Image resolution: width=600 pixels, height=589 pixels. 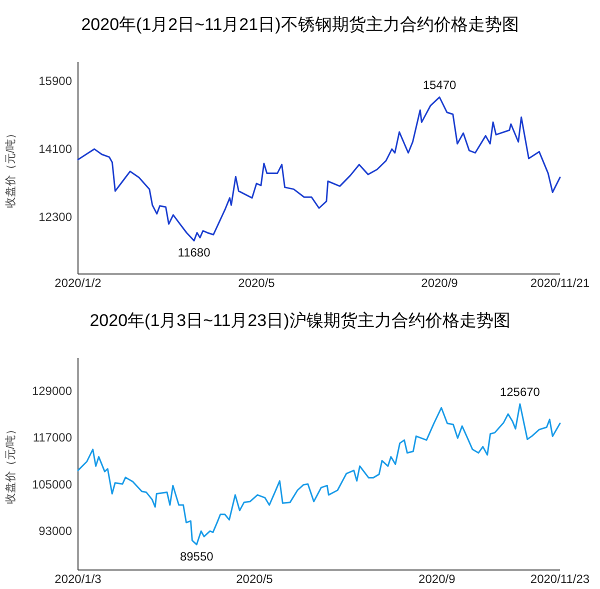 What do you see at coordinates (55, 531) in the screenshot?
I see `y-tick-label: 93000` at bounding box center [55, 531].